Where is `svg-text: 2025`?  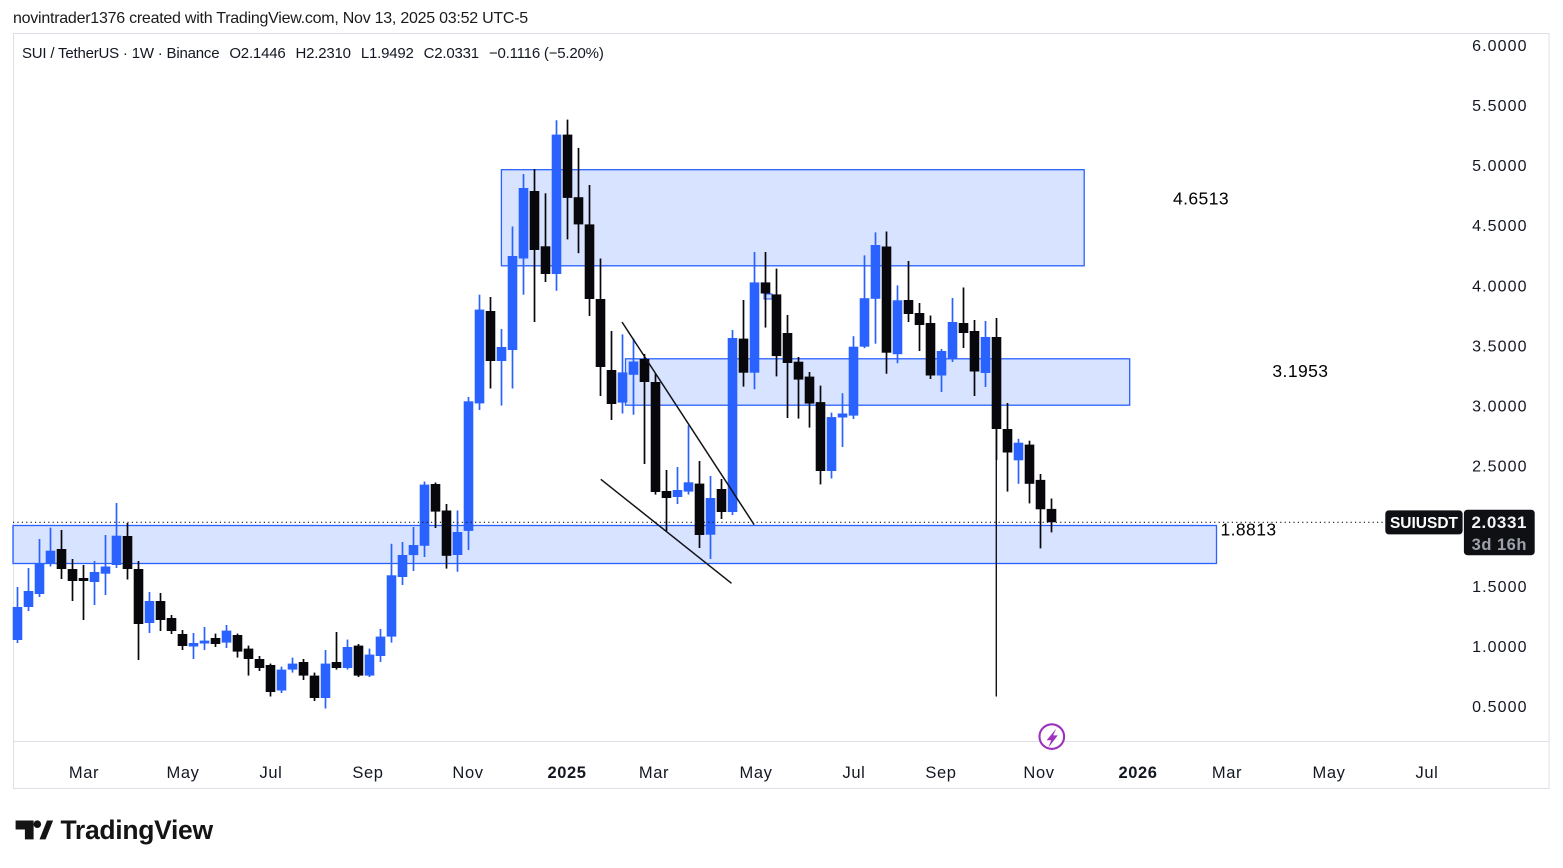 svg-text: 2025 is located at coordinates (566, 773).